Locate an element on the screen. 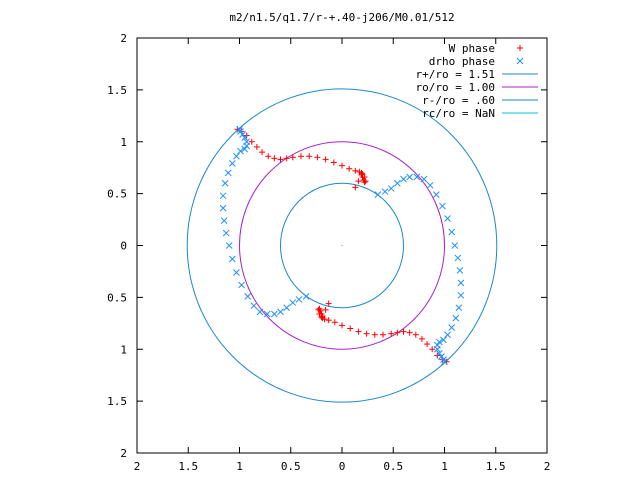 This screenshot has width=640, height=480. legend-entry-1: drho phase is located at coordinates (476, 61).